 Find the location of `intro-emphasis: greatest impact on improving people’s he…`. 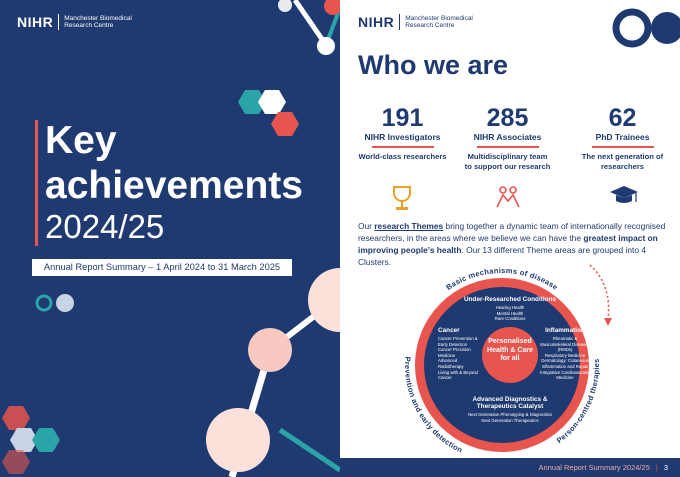

intro-emphasis: greatest impact on improving people’s he… is located at coordinates (508, 244).